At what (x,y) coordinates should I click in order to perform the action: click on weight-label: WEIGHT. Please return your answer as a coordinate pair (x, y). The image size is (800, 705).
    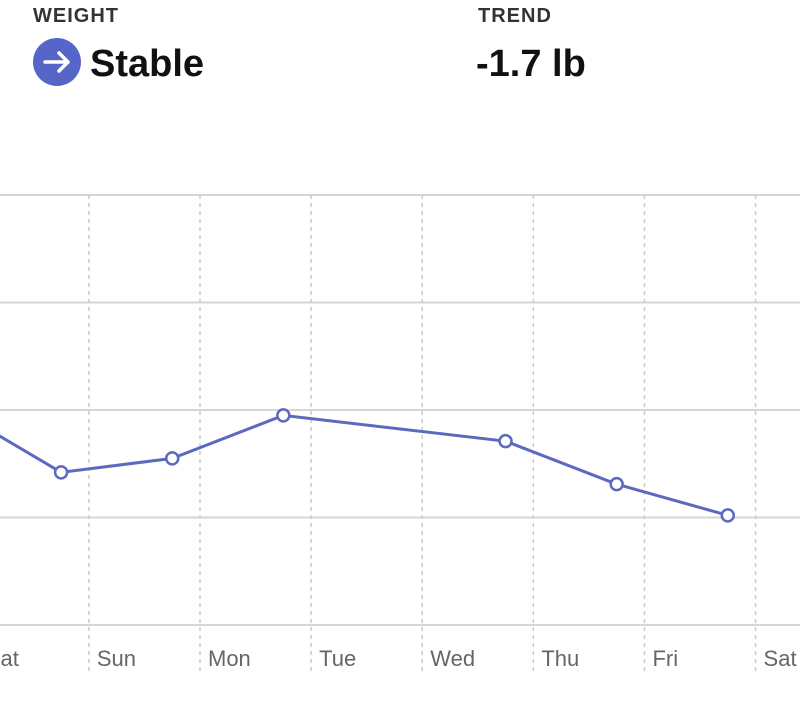
    Looking at the image, I should click on (76, 16).